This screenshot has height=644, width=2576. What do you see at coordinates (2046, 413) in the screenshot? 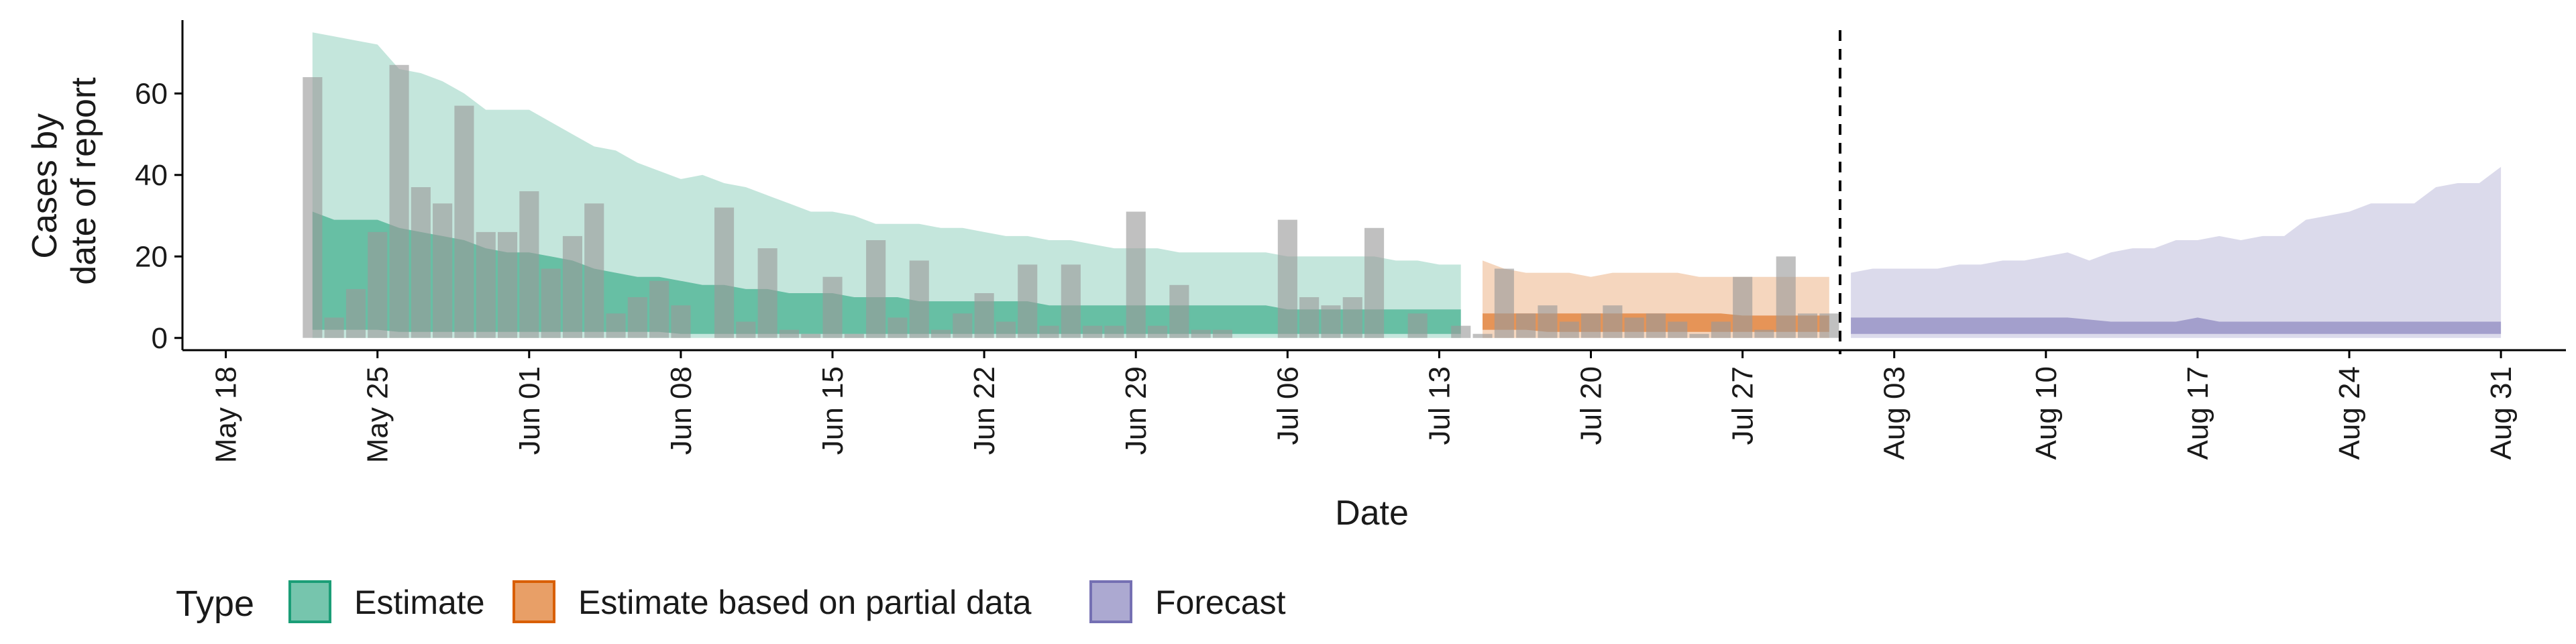
I see `x-tick-label: Aug 10` at bounding box center [2046, 413].